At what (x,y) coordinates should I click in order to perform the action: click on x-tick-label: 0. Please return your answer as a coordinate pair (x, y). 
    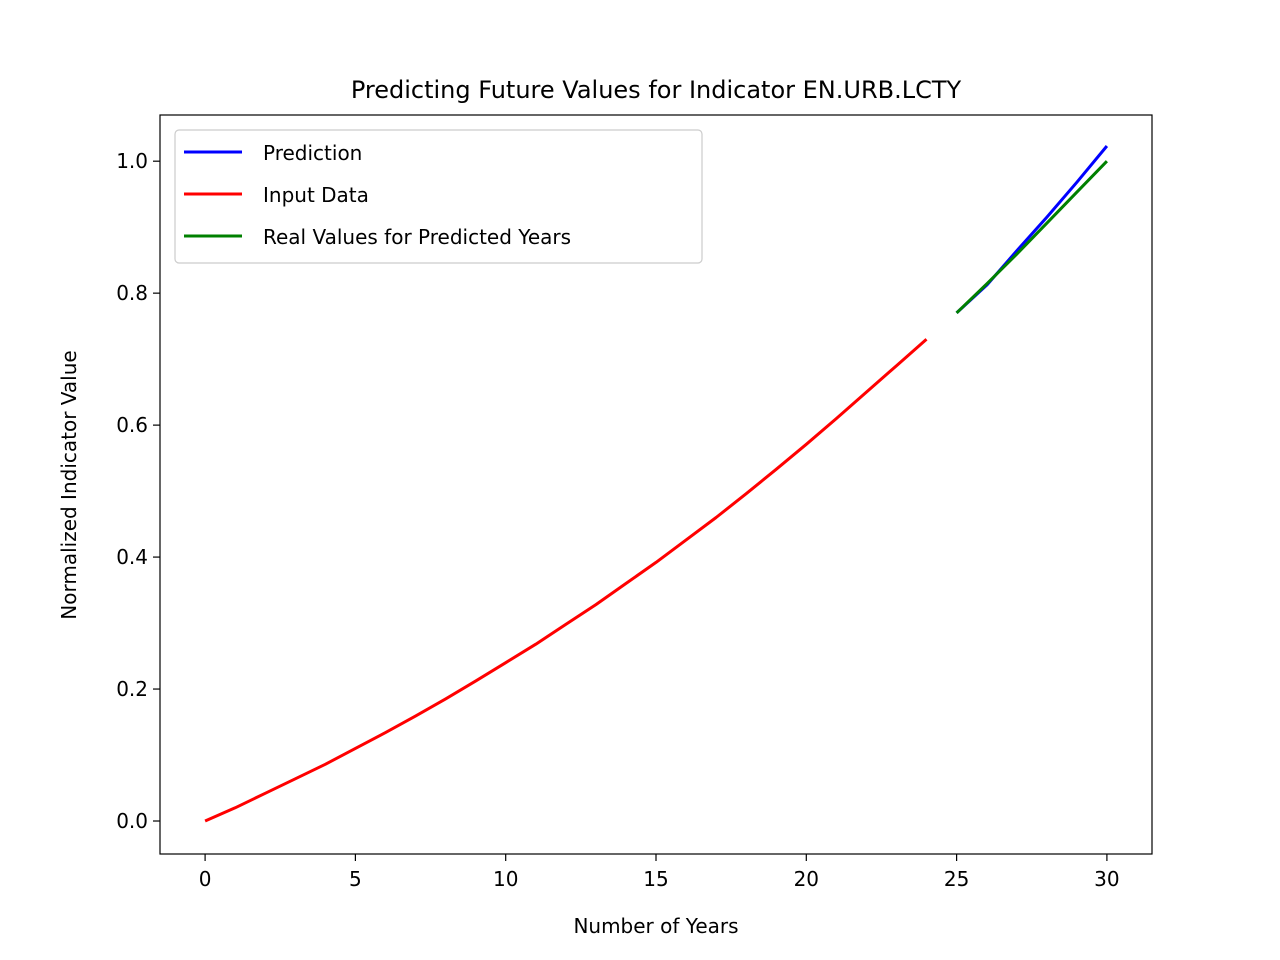
    Looking at the image, I should click on (205, 879).